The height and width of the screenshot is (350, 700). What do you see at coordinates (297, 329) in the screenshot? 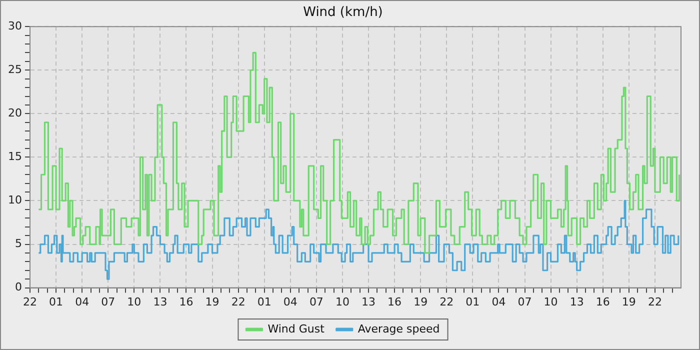
I see `legend-label: Wind Gust` at bounding box center [297, 329].